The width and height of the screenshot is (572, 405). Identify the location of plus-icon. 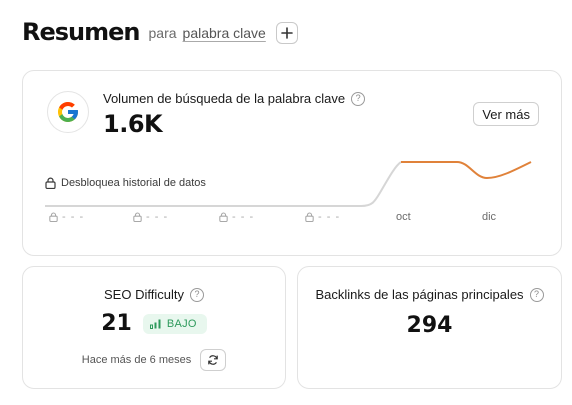
(287, 33).